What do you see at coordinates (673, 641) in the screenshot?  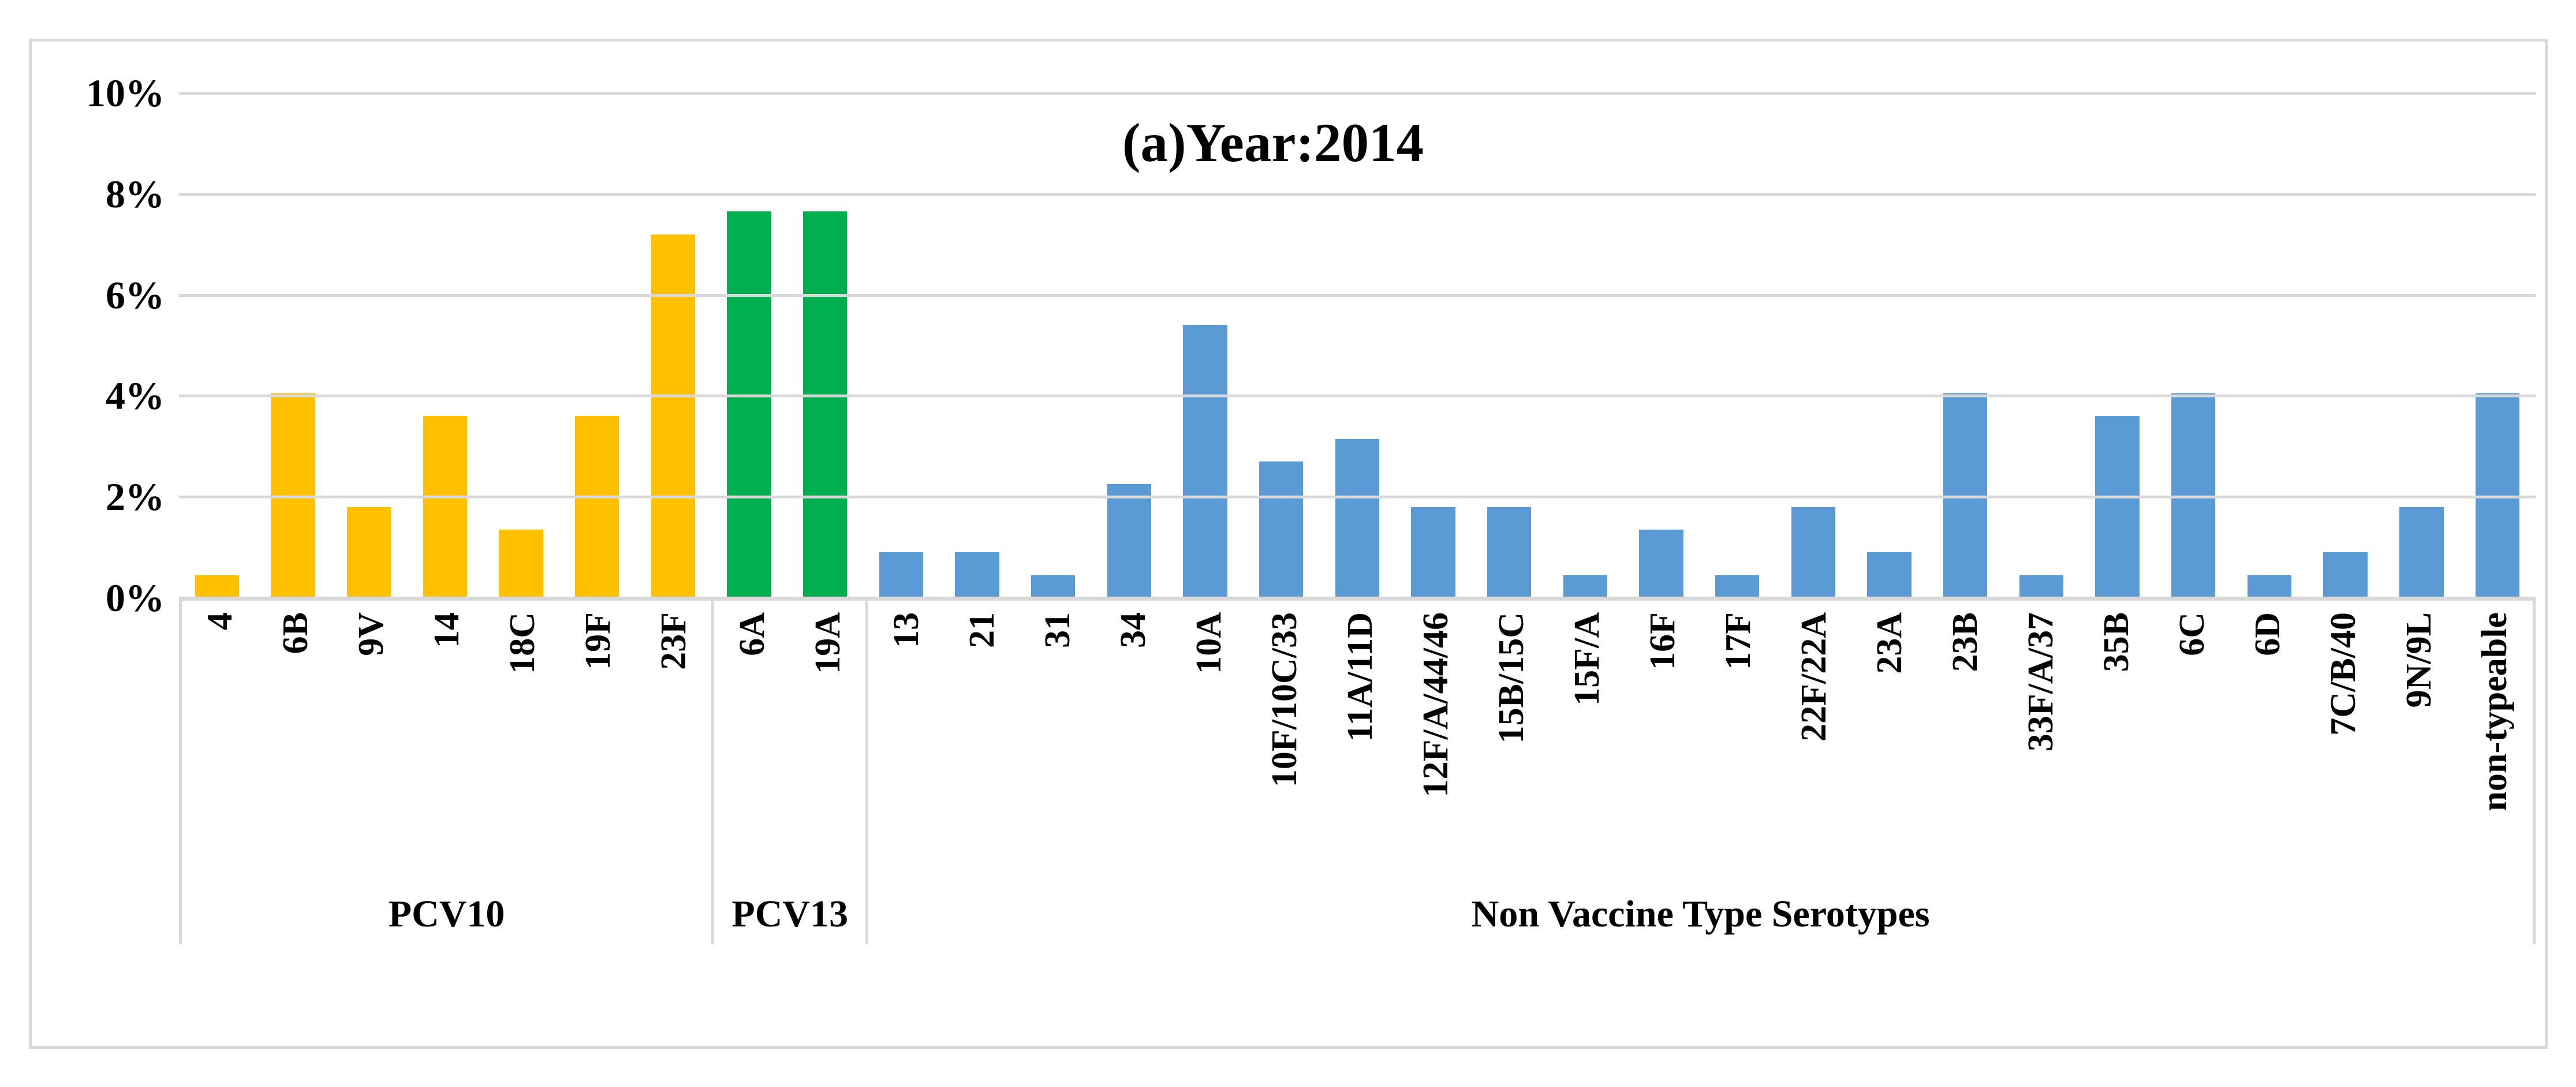 I see `x-axis-label-23f: 23F` at bounding box center [673, 641].